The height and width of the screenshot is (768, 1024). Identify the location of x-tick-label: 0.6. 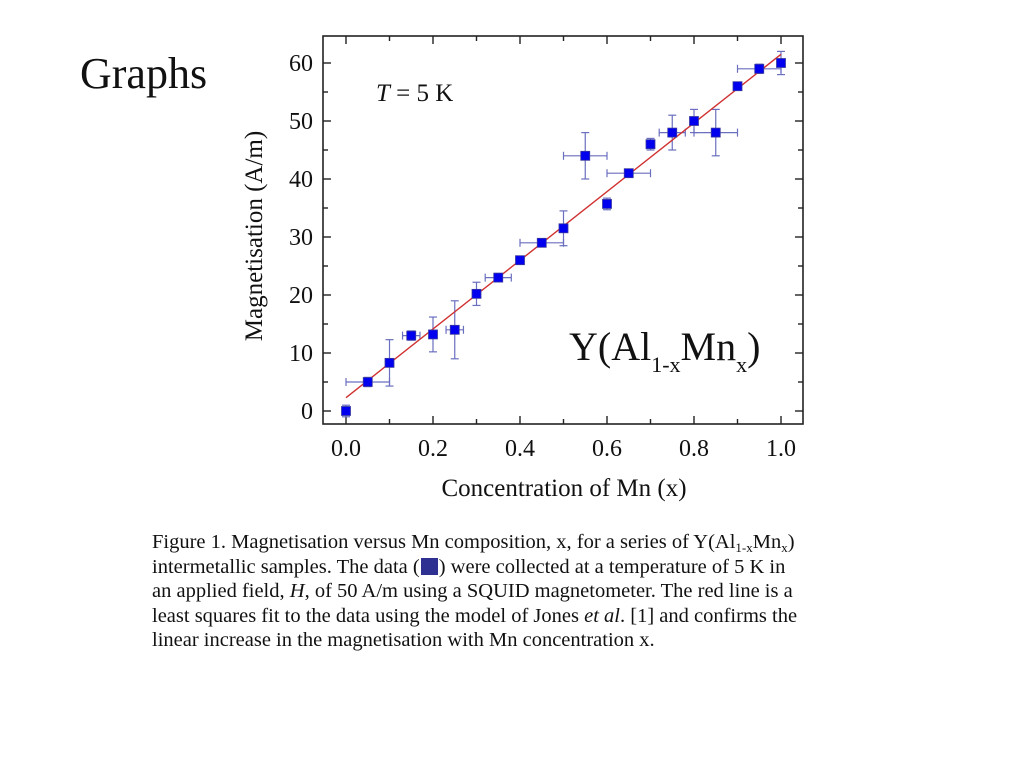
(607, 449).